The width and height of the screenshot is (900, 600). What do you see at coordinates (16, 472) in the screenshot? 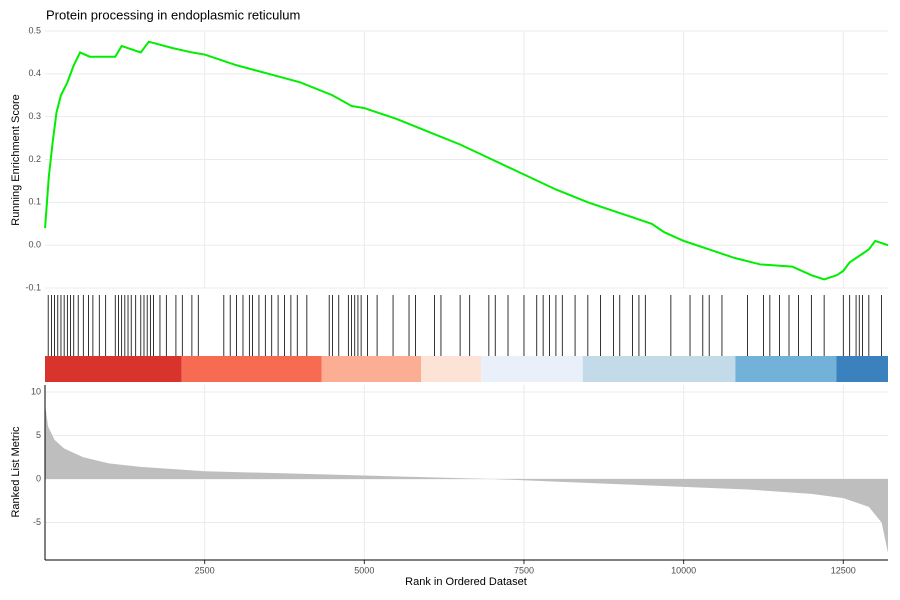
I see `y-axis-title: Ranked List Metric` at bounding box center [16, 472].